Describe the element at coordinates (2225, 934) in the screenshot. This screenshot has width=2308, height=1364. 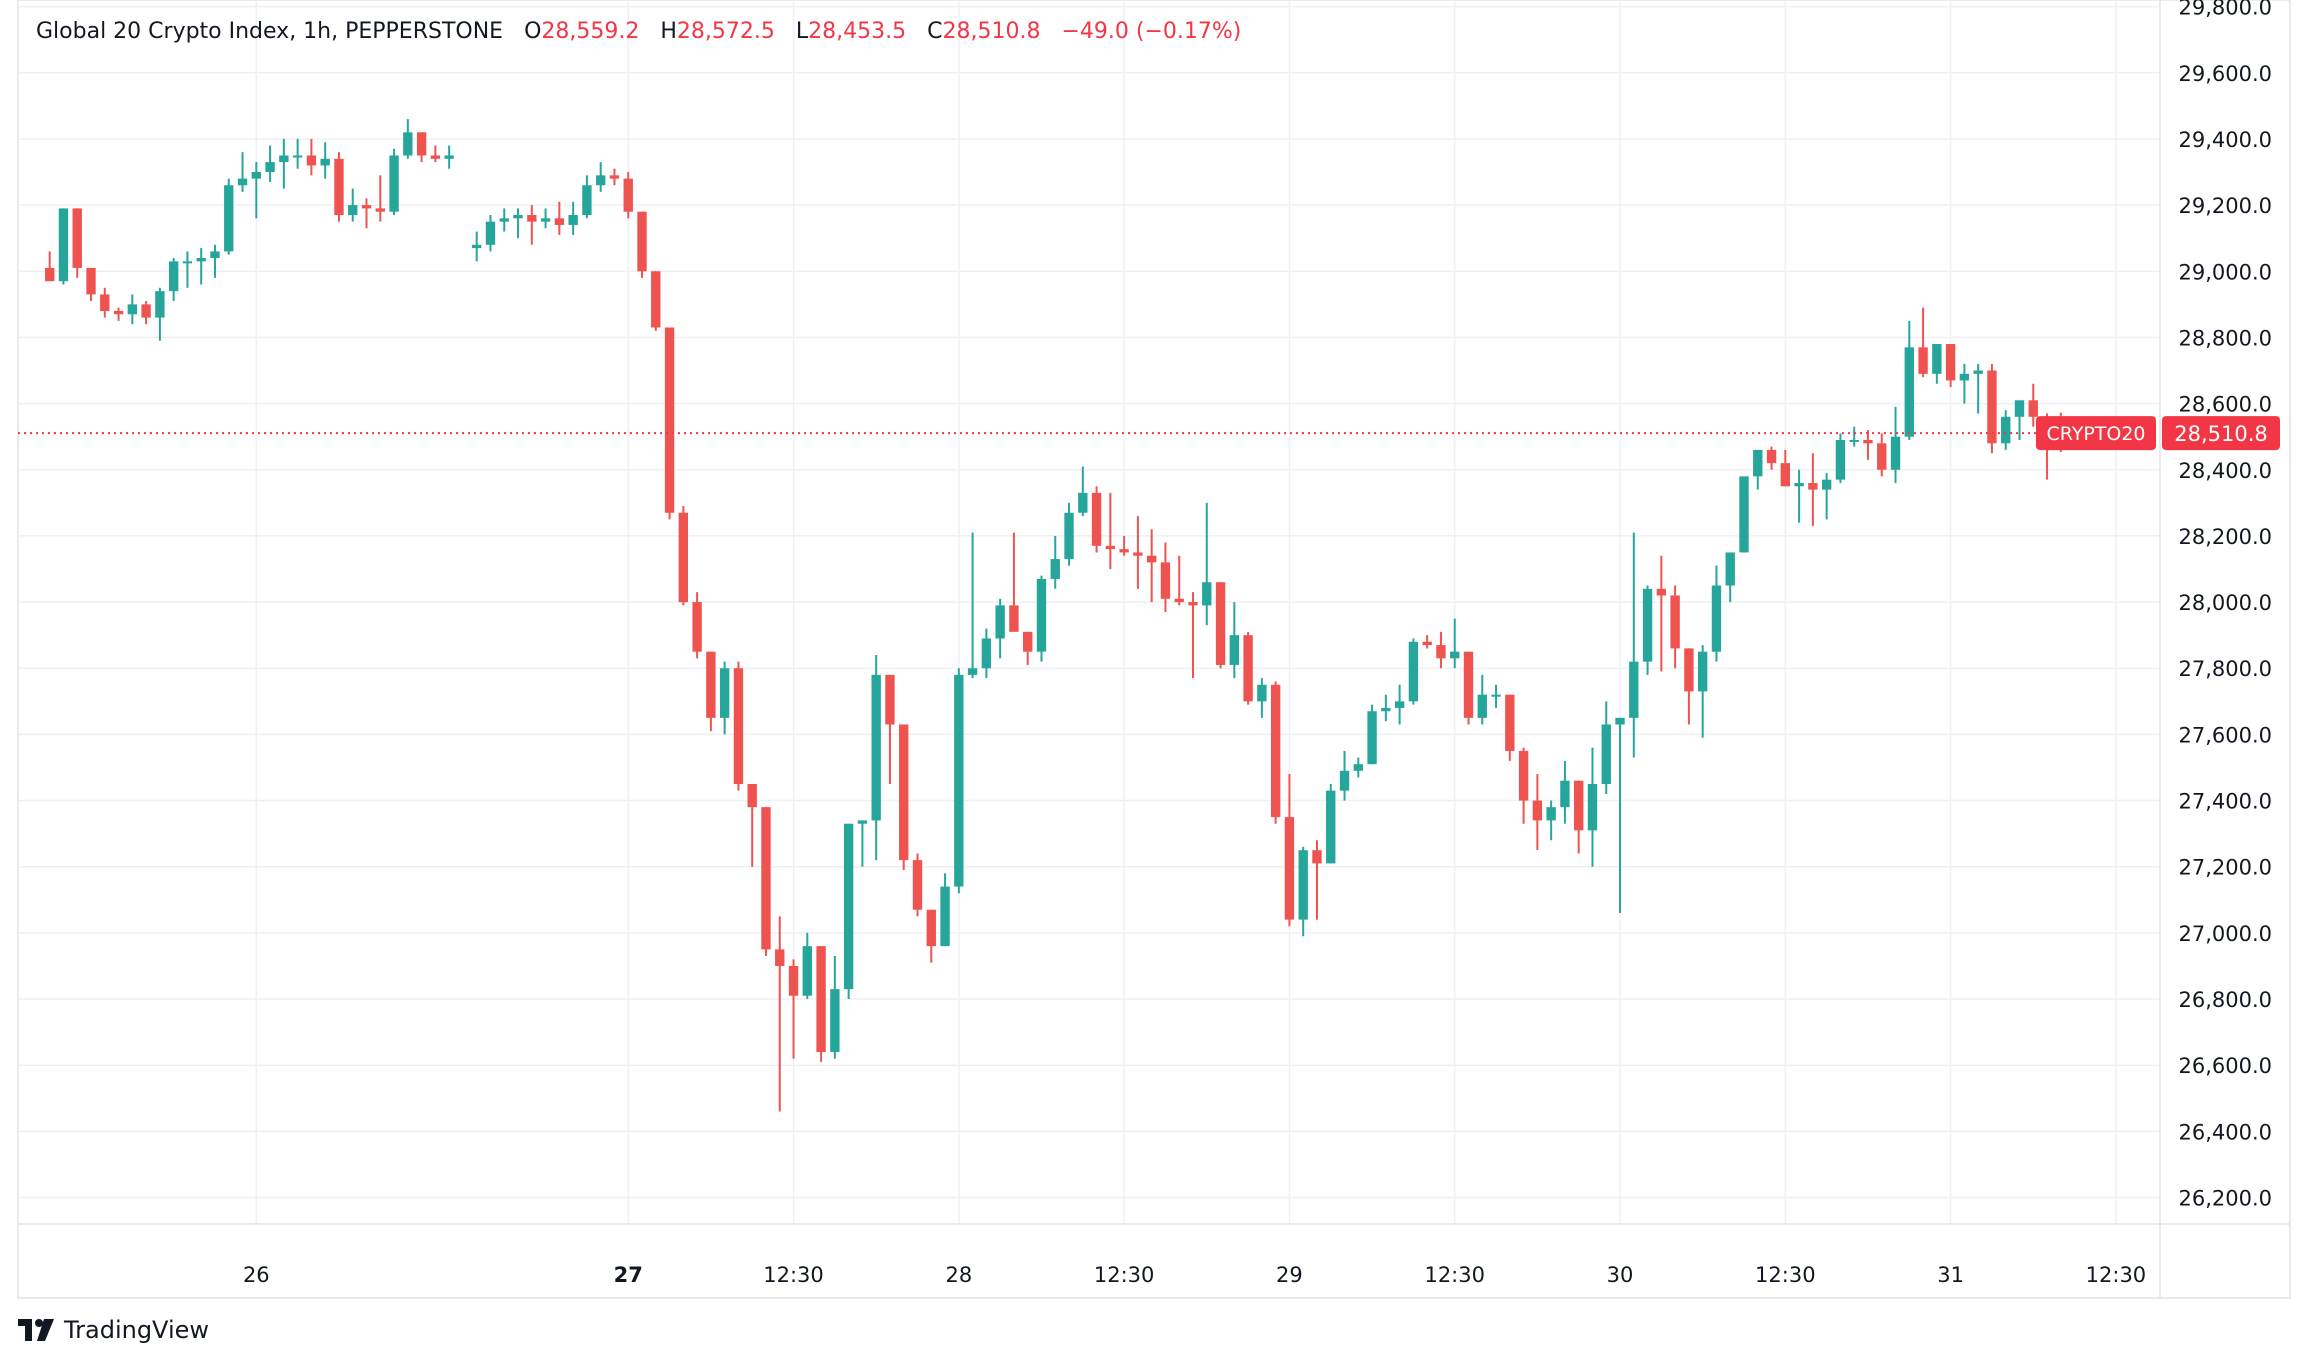
I see `price-tick-label: 27,000.0` at that location.